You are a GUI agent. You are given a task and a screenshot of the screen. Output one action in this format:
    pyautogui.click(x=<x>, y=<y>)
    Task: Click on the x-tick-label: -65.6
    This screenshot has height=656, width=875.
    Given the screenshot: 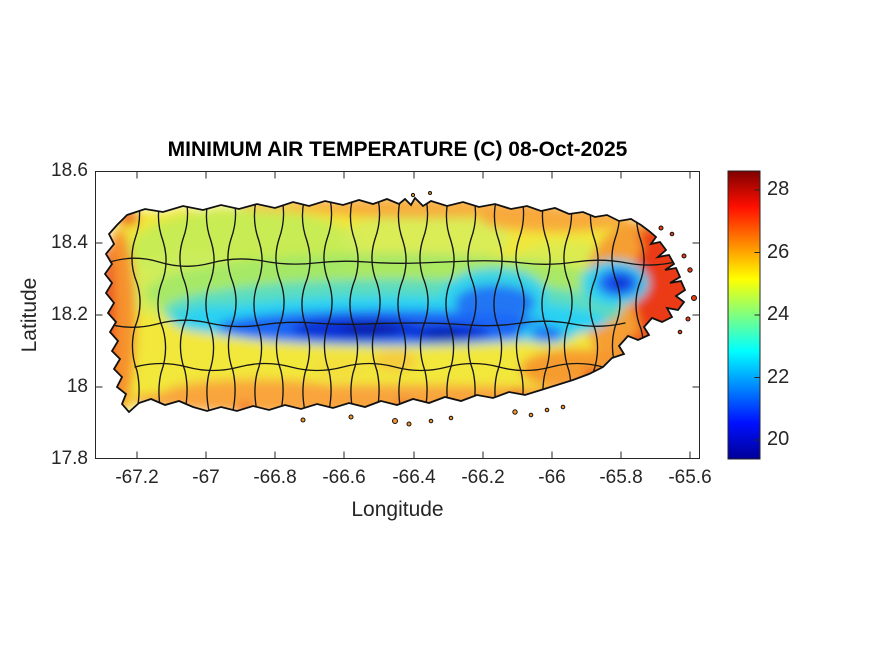 What is the action you would take?
    pyautogui.click(x=690, y=477)
    